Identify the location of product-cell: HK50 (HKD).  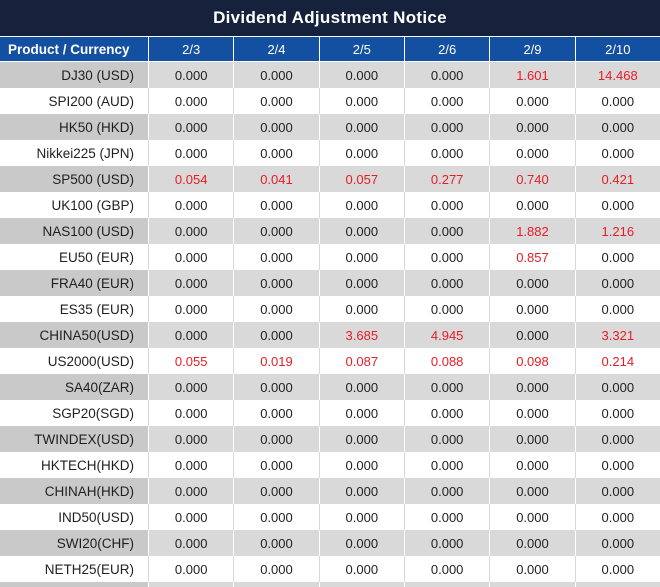
(74, 127).